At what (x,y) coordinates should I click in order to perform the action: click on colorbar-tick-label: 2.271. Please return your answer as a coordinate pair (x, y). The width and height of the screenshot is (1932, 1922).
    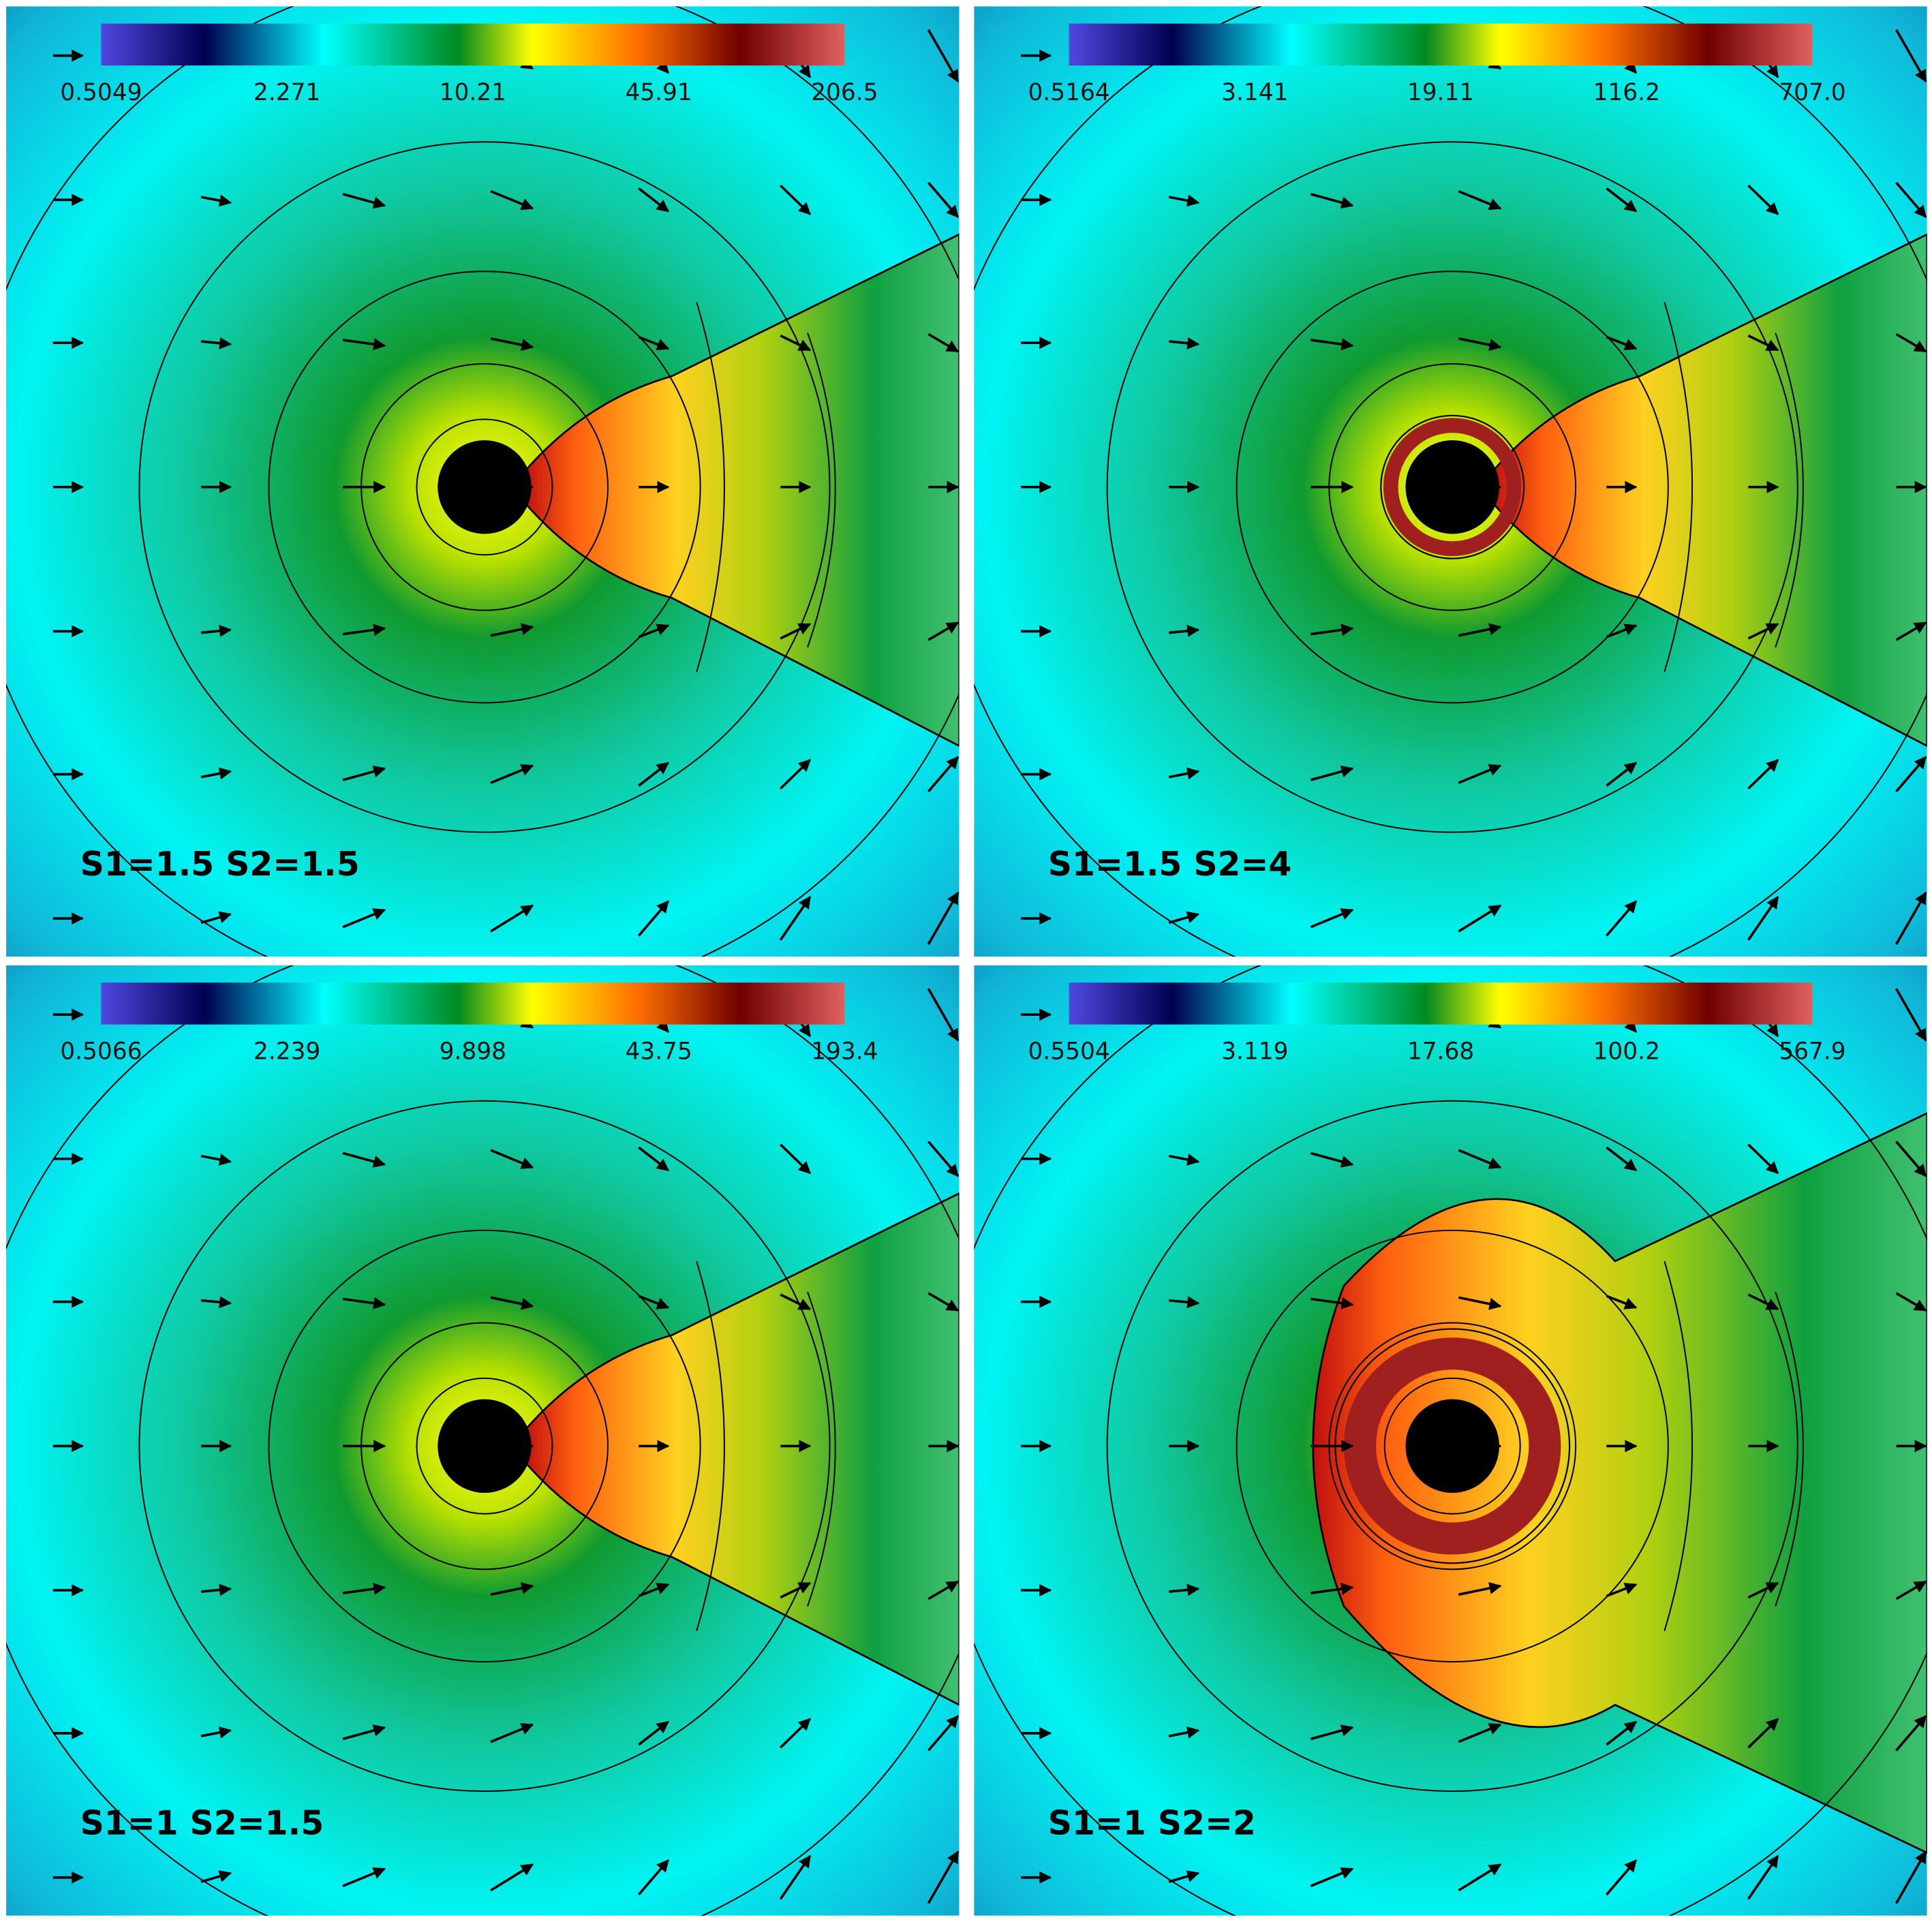
    Looking at the image, I should click on (287, 93).